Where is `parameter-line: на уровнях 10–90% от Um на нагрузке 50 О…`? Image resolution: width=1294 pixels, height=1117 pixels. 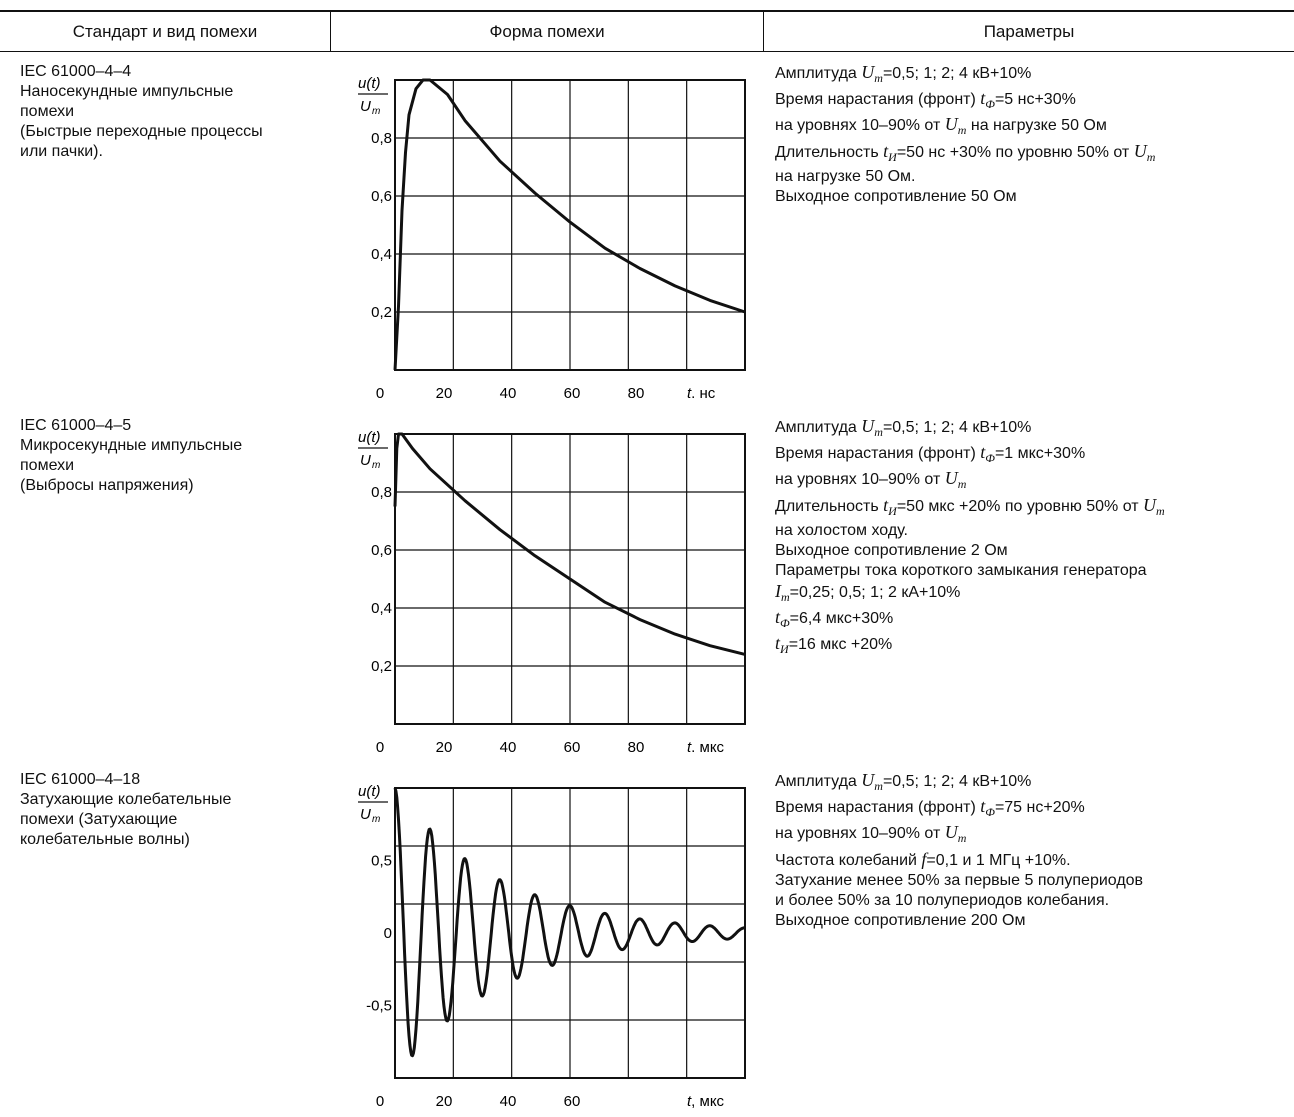
parameter-line: на уровнях 10–90% от Um на нагрузке 50 О… is located at coordinates (1034, 127).